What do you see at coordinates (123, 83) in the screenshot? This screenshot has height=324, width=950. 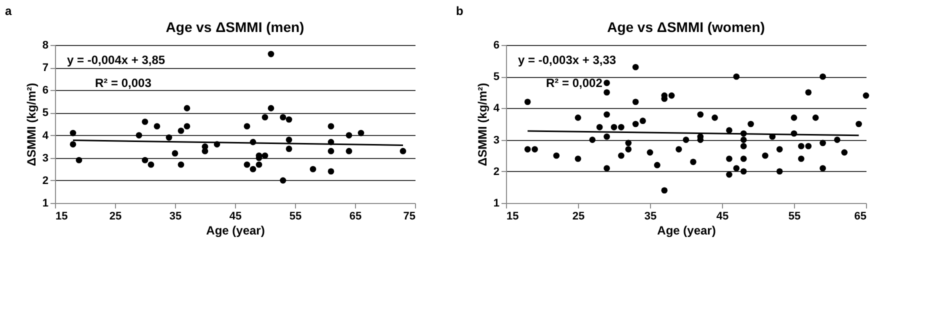 I see `annotation: R² = 0,003` at bounding box center [123, 83].